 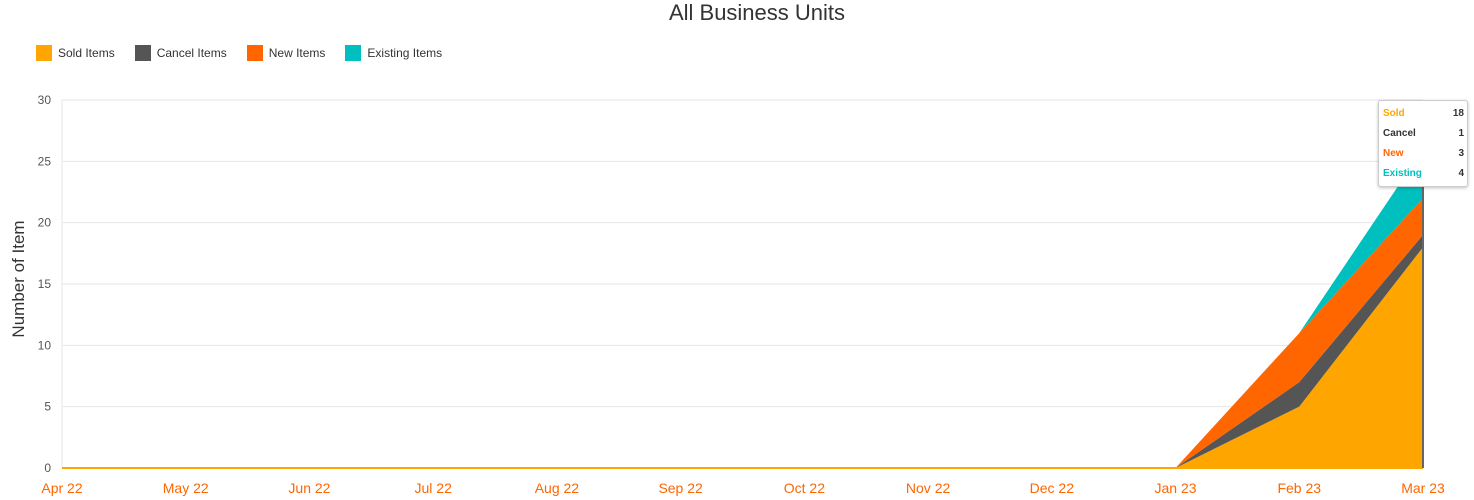 What do you see at coordinates (928, 488) in the screenshot?
I see `x-tick-label: Nov 22` at bounding box center [928, 488].